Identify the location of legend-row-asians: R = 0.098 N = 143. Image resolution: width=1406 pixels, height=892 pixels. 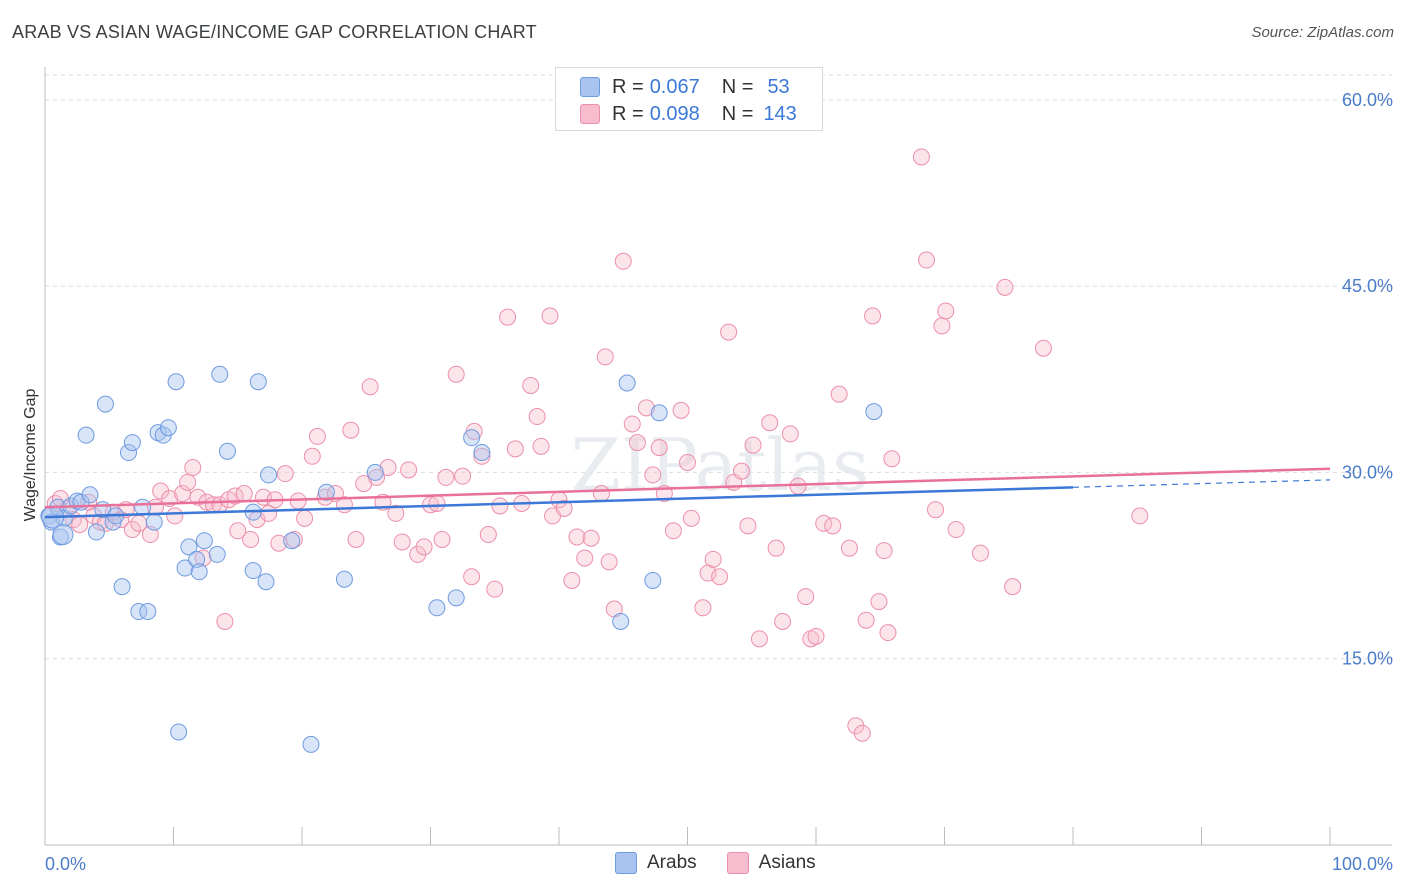
(688, 114).